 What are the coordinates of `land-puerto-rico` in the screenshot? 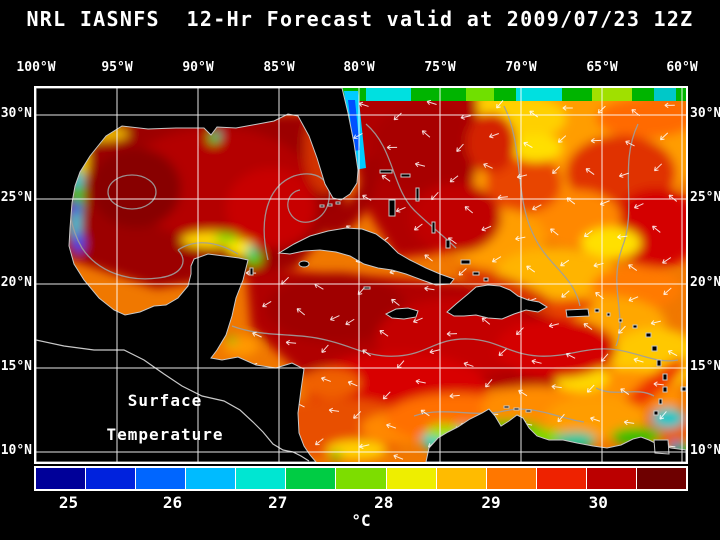 It's located at (577, 313).